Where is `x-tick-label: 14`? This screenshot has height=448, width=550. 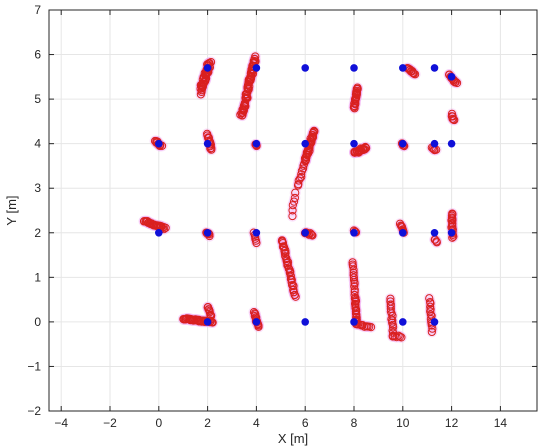
x-tick-label: 14 is located at coordinates (501, 423).